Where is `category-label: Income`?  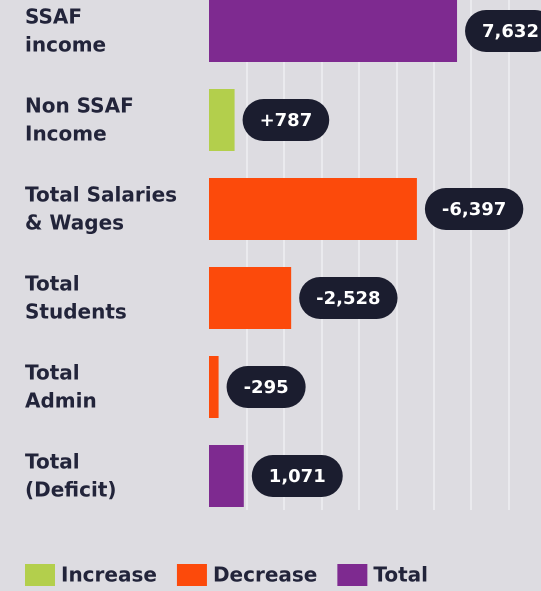 category-label: Income is located at coordinates (66, 134).